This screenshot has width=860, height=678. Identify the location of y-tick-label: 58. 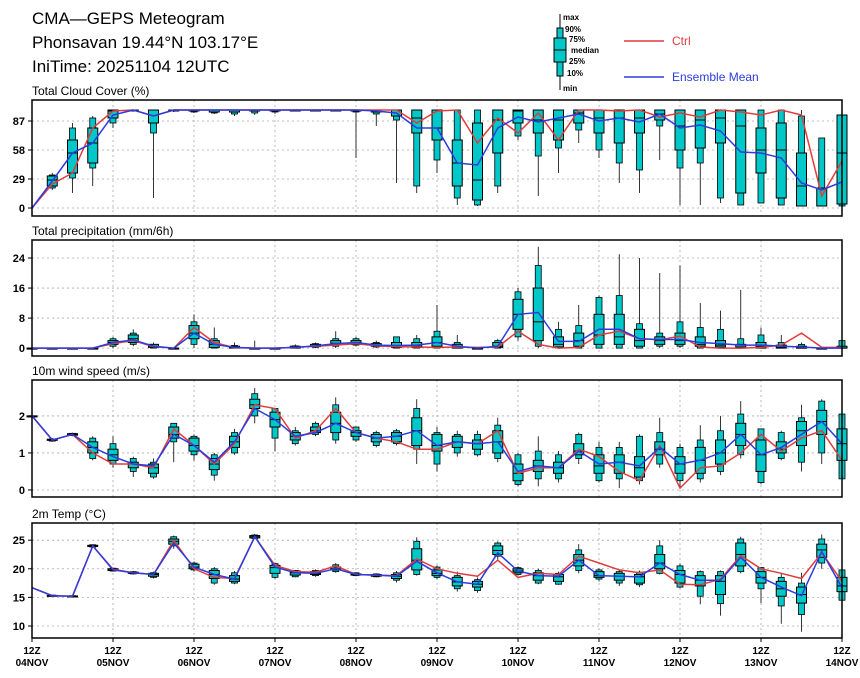
(19, 151).